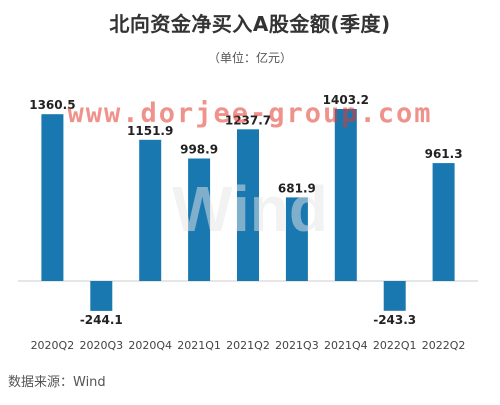  Describe the element at coordinates (346, 100) in the screenshot. I see `value-label-2021Q4: 1403.2` at that location.